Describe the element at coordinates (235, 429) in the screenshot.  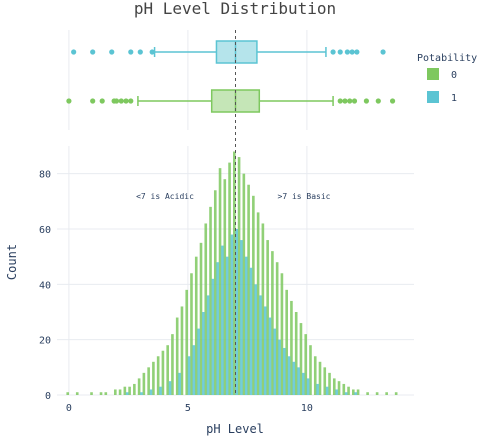
I see `x-axis-title: pH Level` at that location.